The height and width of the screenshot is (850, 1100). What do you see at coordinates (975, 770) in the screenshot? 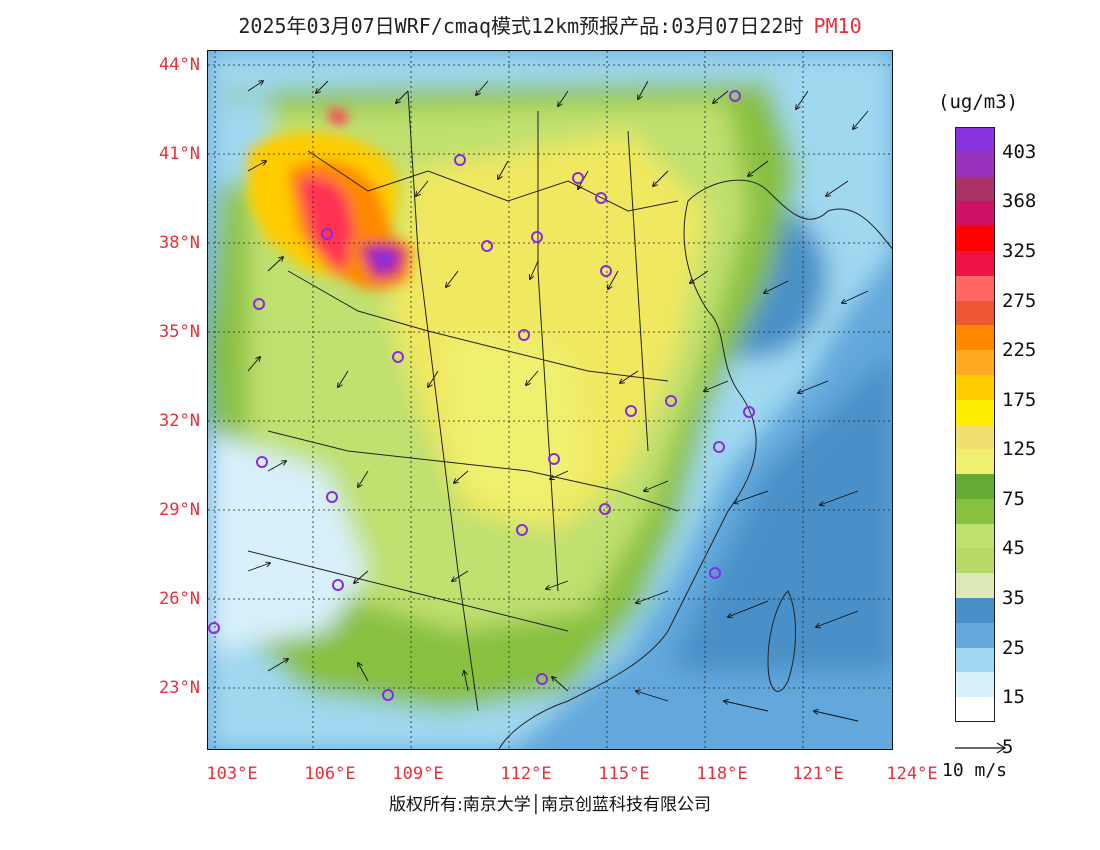
I see `wind-reference-label: 10 m/s` at bounding box center [975, 770].